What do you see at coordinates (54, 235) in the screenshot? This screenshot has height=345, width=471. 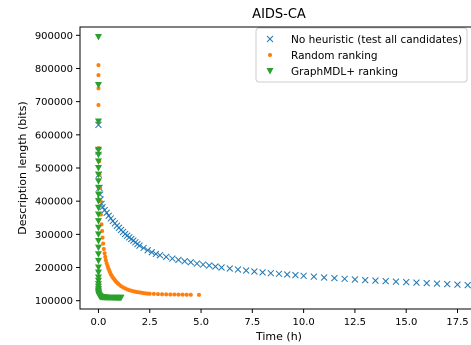 I see `y-tick-label: 300000` at bounding box center [54, 235].